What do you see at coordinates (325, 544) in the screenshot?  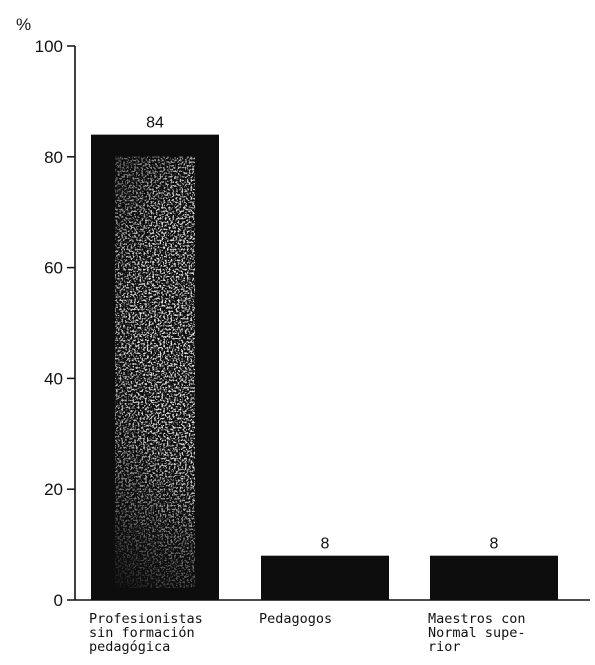 I see `data-label-1: 8` at bounding box center [325, 544].